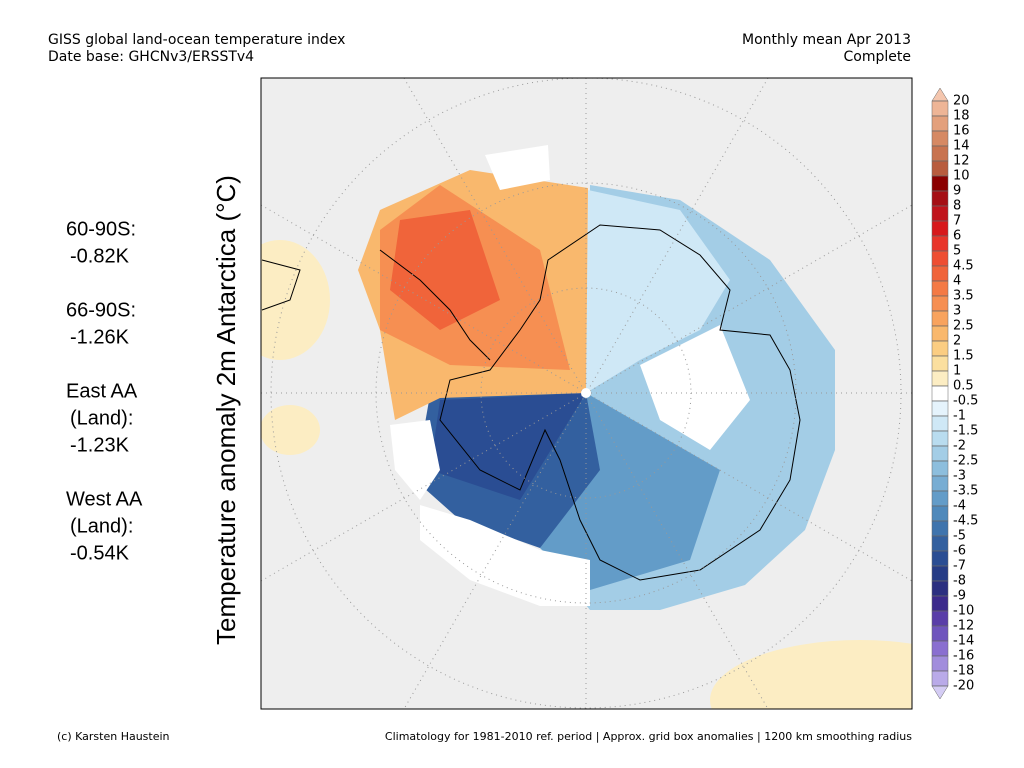 The image size is (1024, 768). Describe the element at coordinates (957, 236) in the screenshot. I see `colorbar-label: 6` at that location.